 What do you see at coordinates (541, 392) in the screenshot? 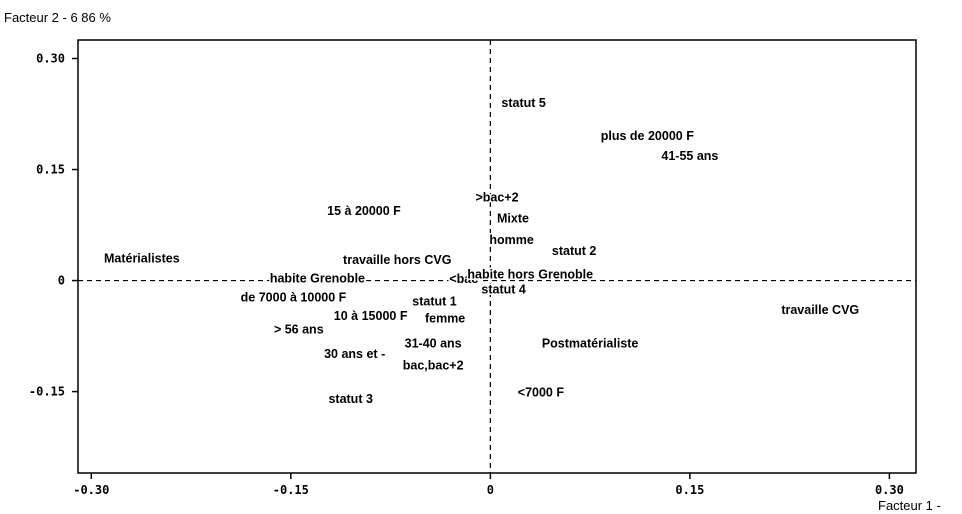
I see `point-label: <7000 F` at bounding box center [541, 392].